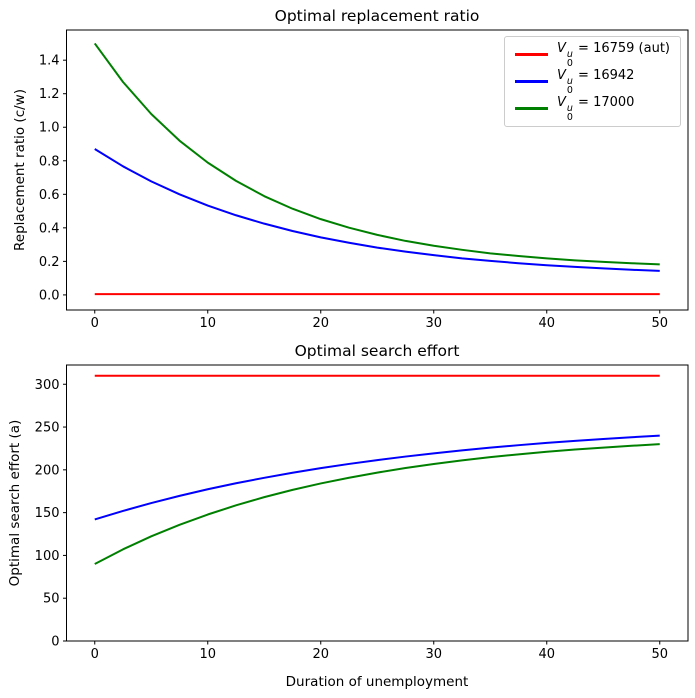  What do you see at coordinates (47, 513) in the screenshot?
I see `y-tick-label: 150` at bounding box center [47, 513].